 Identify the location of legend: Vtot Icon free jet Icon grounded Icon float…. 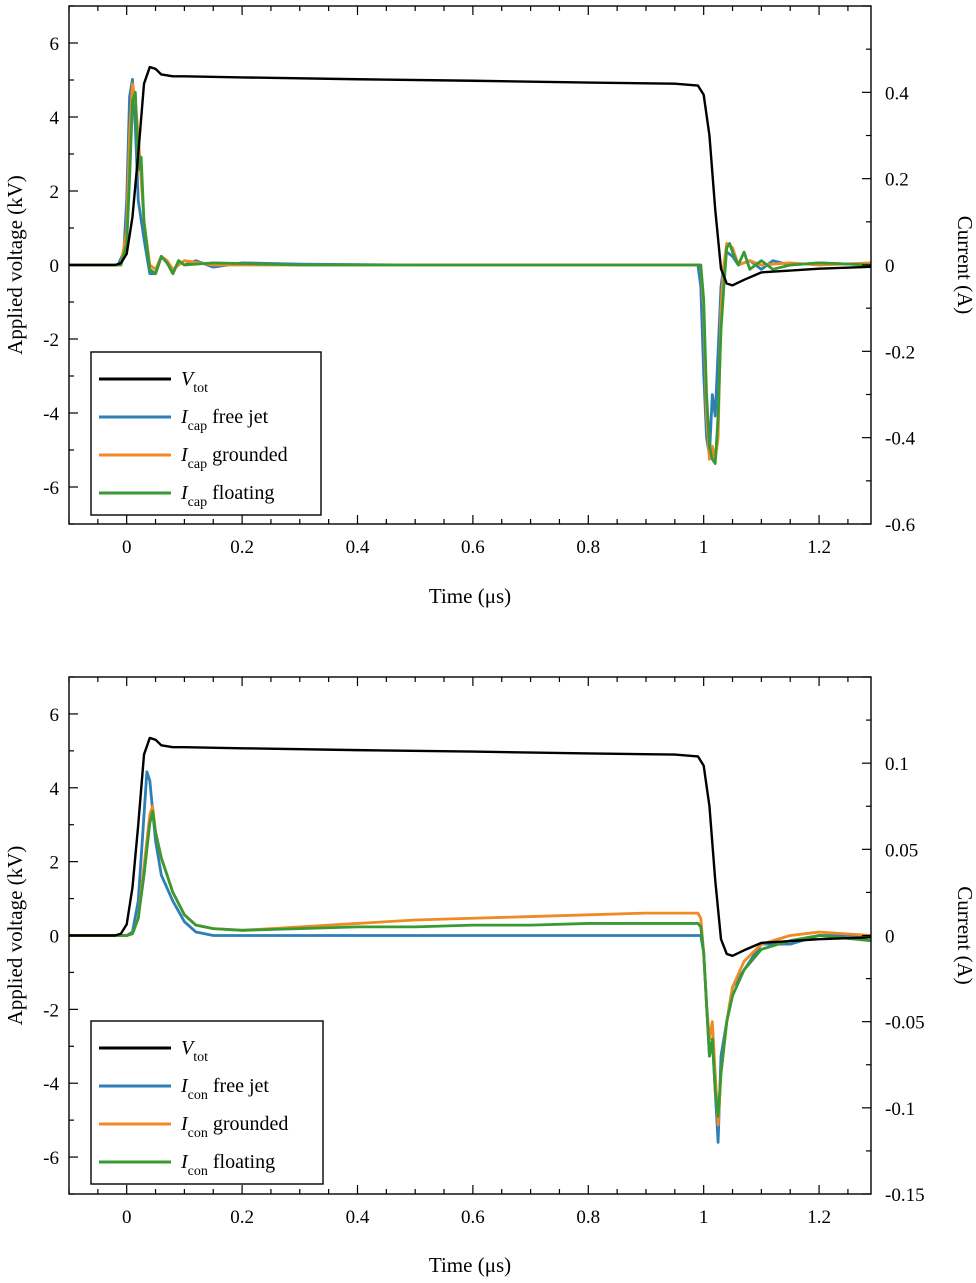
(207, 1102).